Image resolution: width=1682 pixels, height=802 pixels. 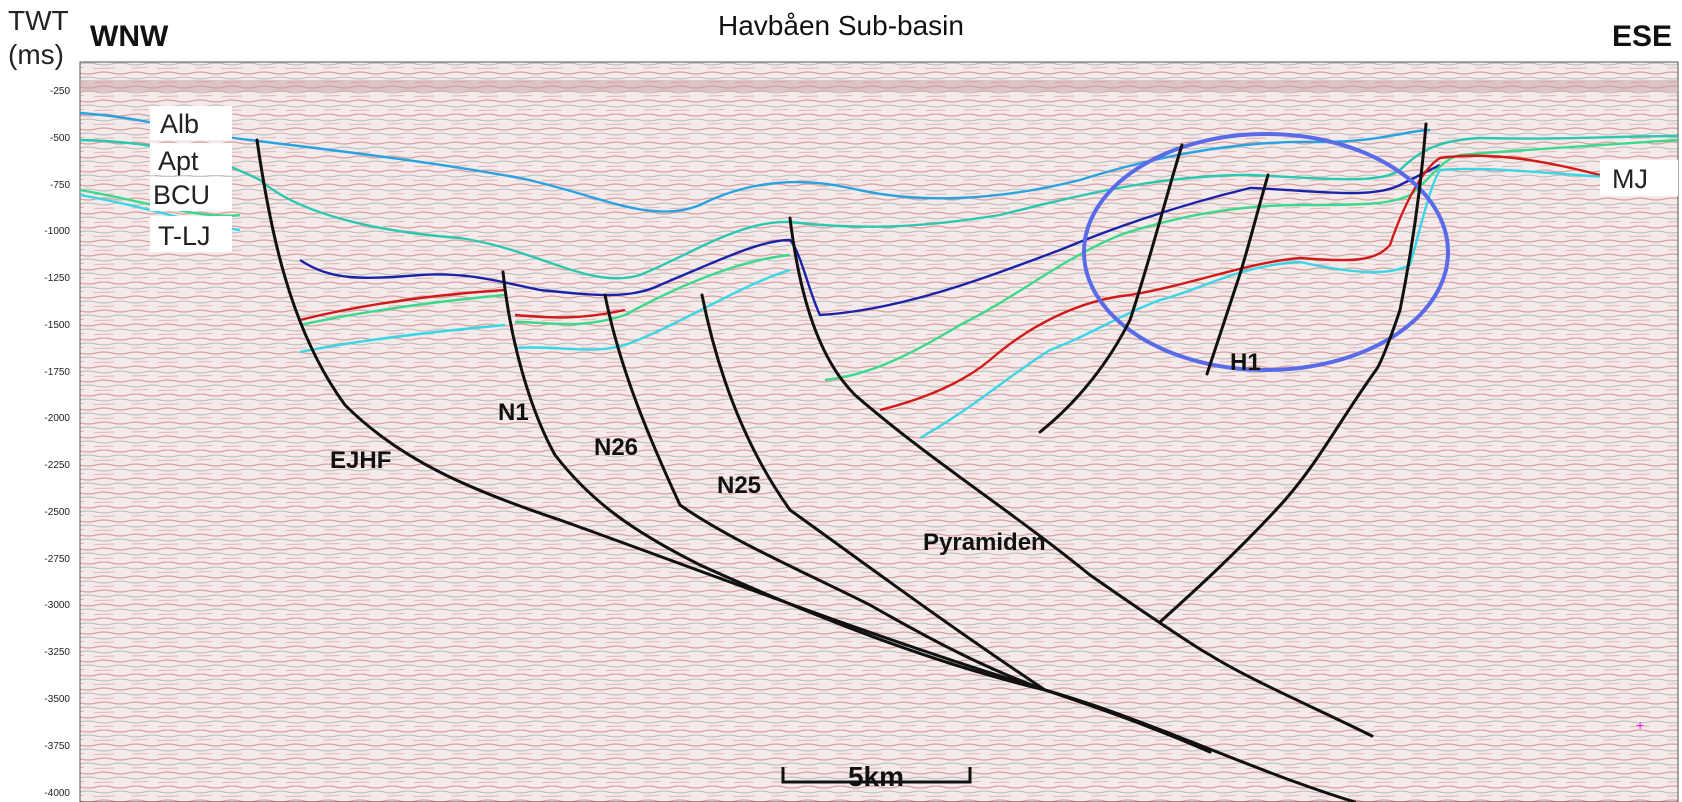 What do you see at coordinates (1237, 274) in the screenshot?
I see `fault-h1-east` at bounding box center [1237, 274].